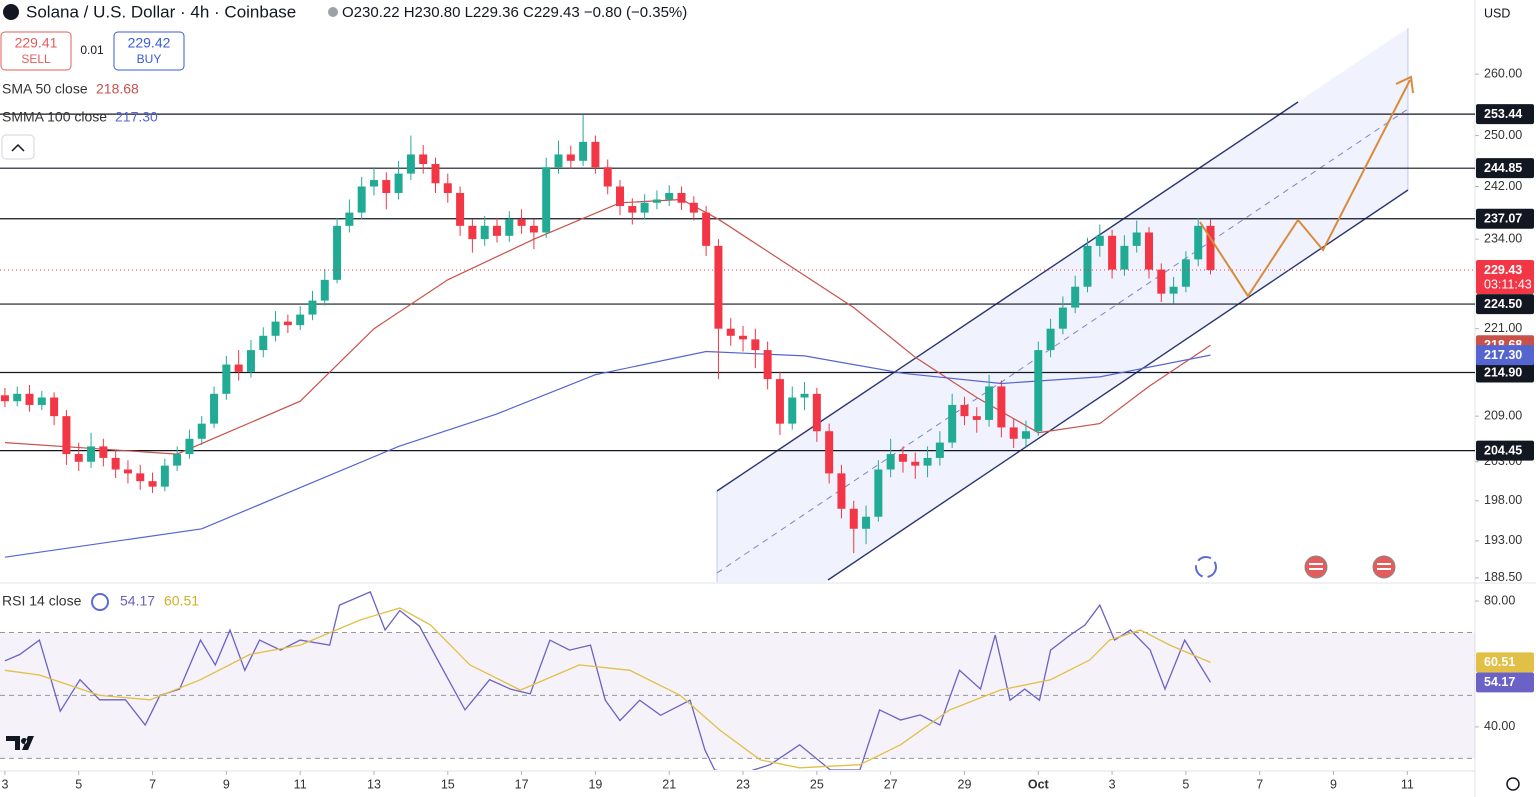 The image size is (1536, 797). What do you see at coordinates (20, 743) in the screenshot?
I see `logo` at bounding box center [20, 743].